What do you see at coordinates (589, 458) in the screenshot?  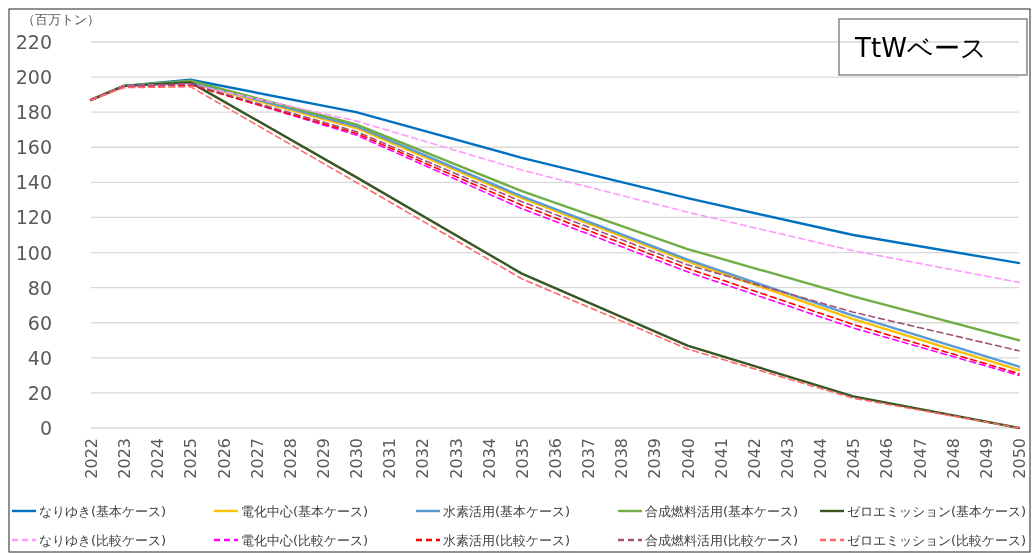 I see `x-tick-label: 2037` at bounding box center [589, 458].